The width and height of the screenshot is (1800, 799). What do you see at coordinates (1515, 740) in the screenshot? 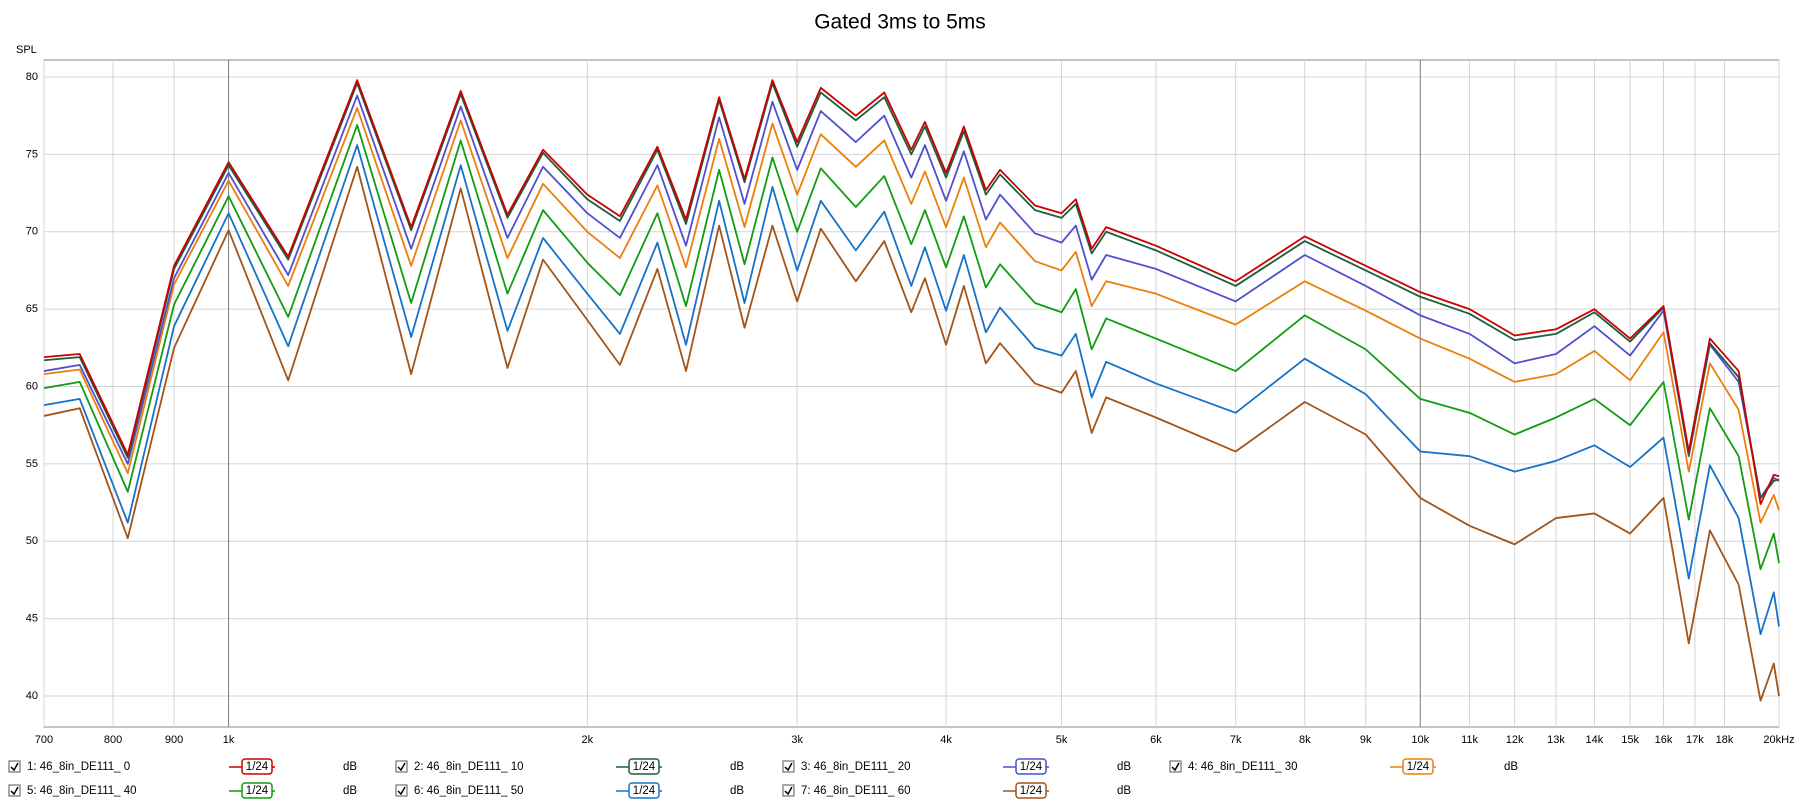
I see `x-tick-label: 12k` at bounding box center [1515, 740].